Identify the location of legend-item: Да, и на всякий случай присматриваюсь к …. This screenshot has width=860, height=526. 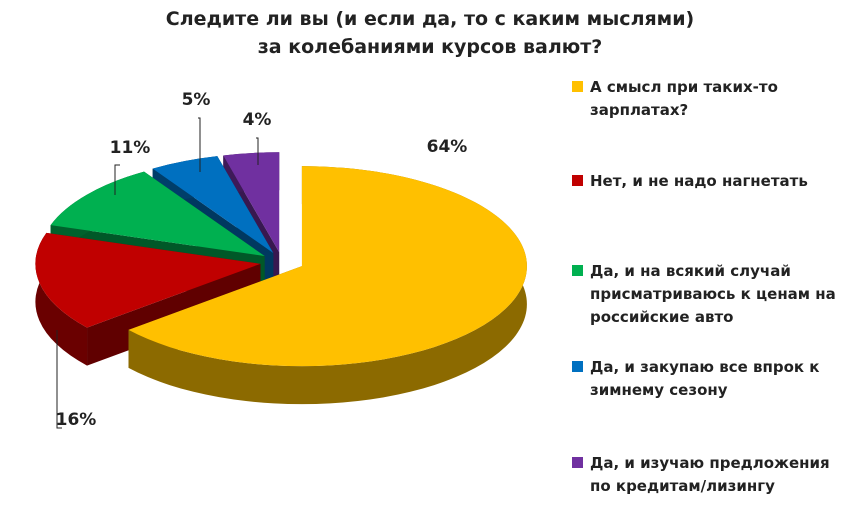
(713, 294).